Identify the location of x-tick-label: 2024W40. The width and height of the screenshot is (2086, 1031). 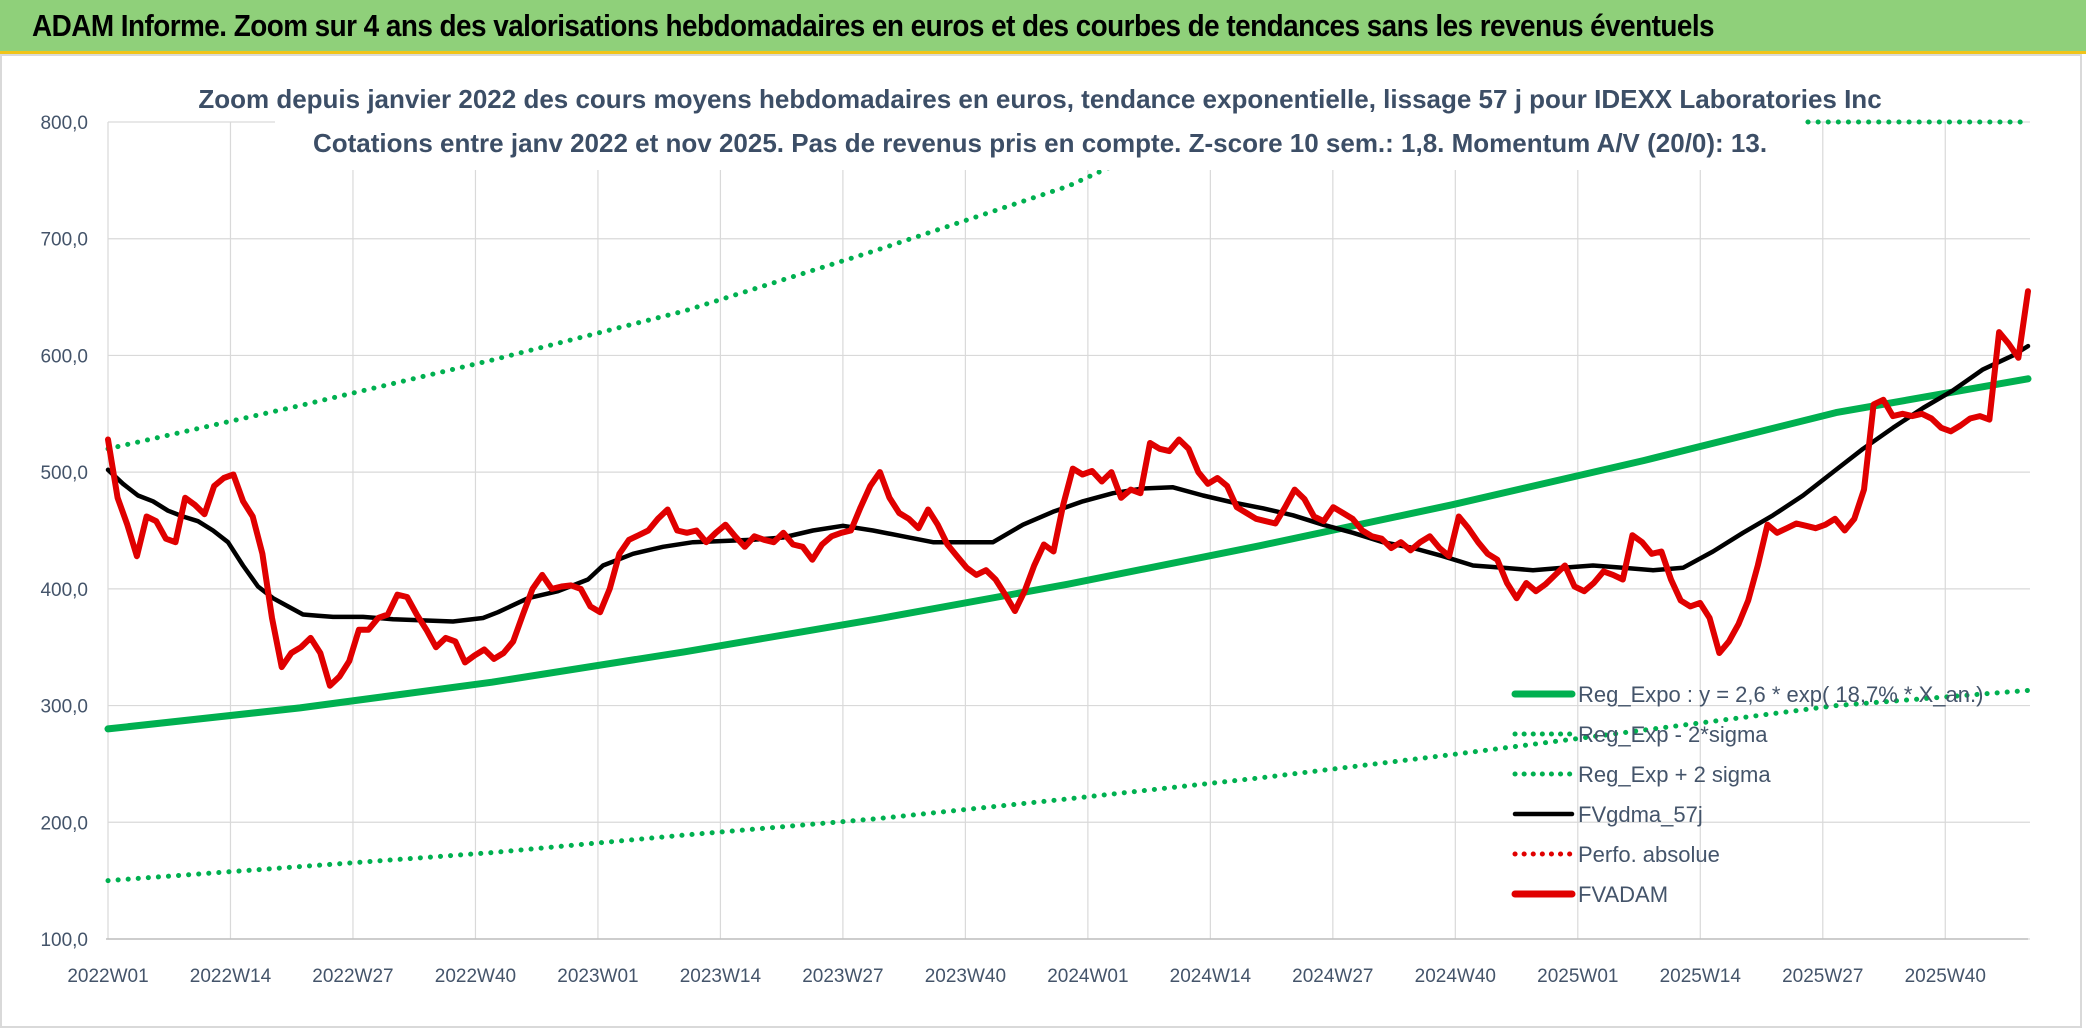
(1455, 976).